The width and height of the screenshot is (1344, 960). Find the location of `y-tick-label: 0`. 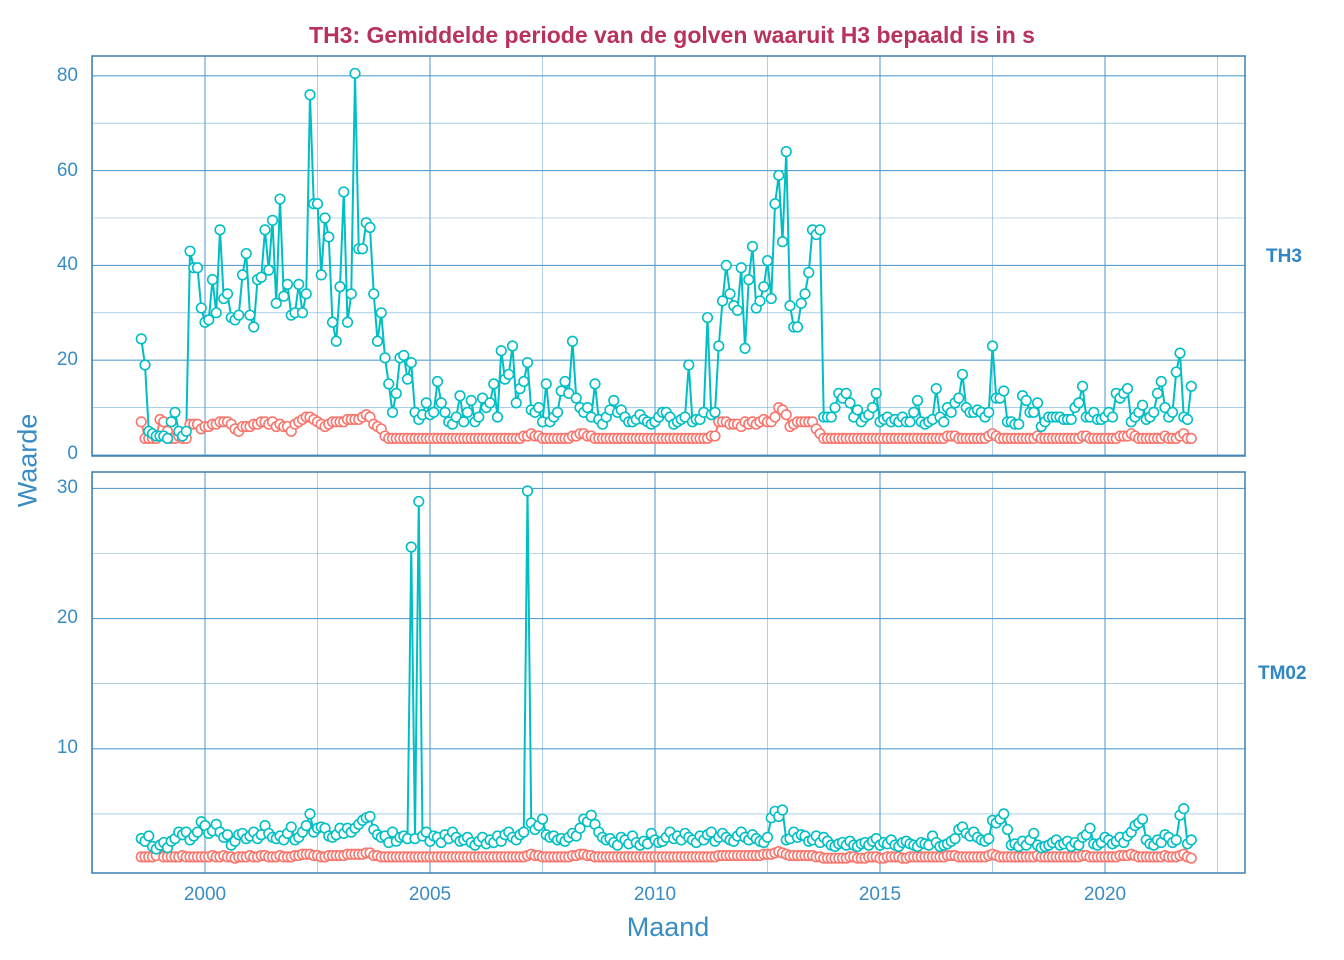

y-tick-label: 0 is located at coordinates (72, 453).